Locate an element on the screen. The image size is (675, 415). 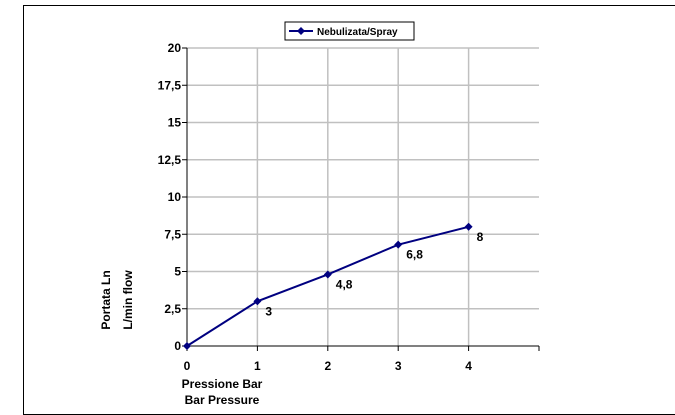
data-label: 6,8 is located at coordinates (414, 255).